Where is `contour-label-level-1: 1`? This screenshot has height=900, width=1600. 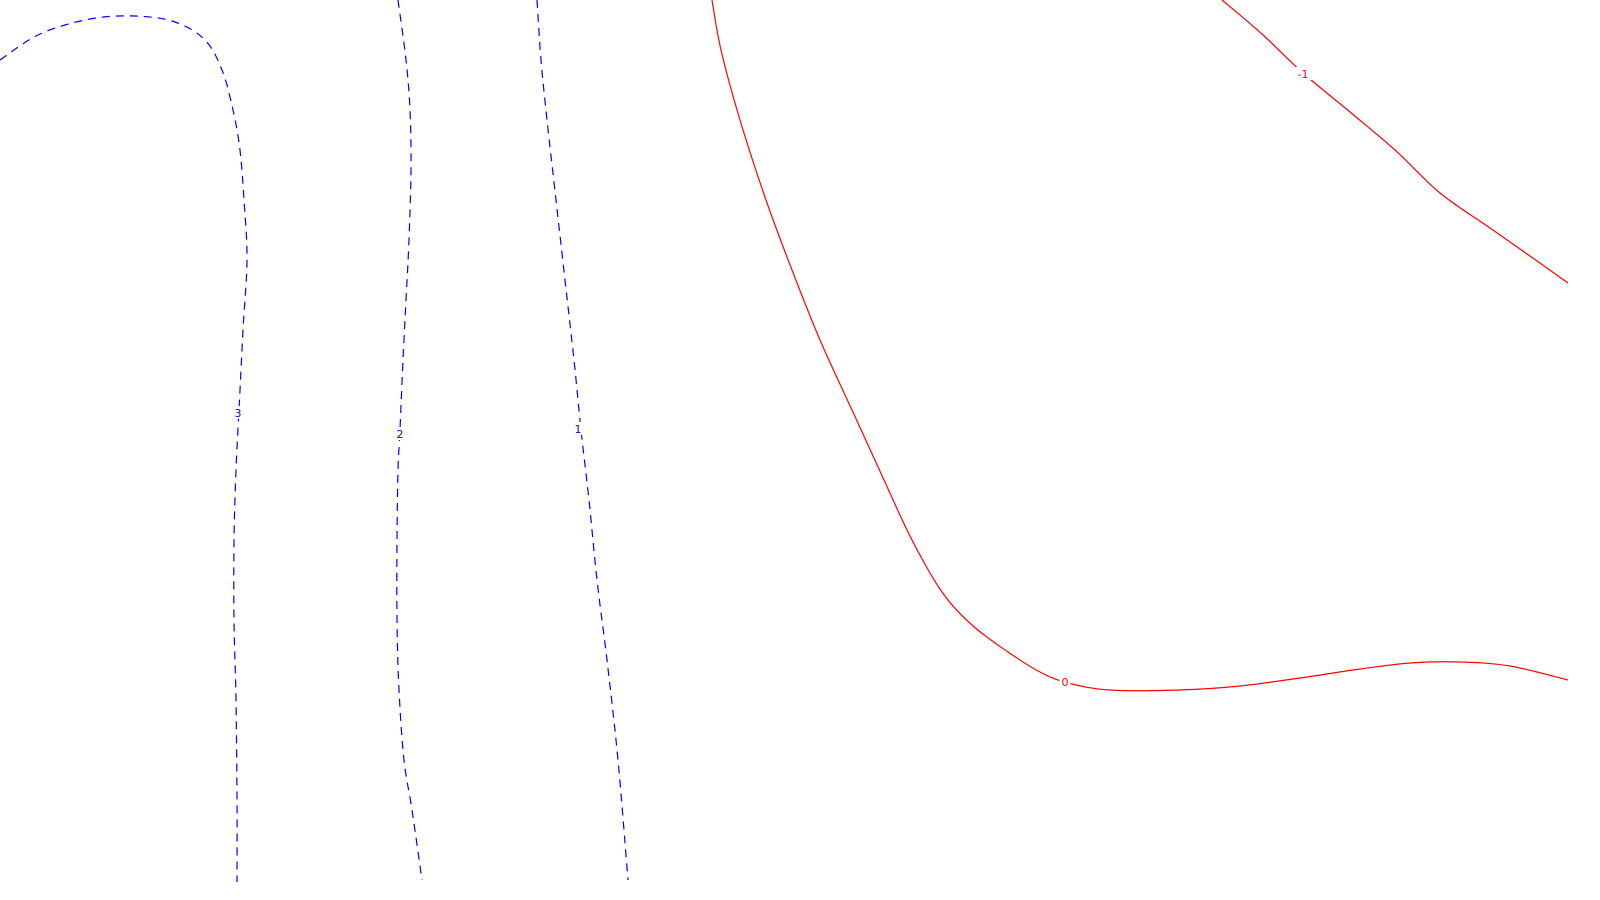
contour-label-level-1: 1 is located at coordinates (578, 429).